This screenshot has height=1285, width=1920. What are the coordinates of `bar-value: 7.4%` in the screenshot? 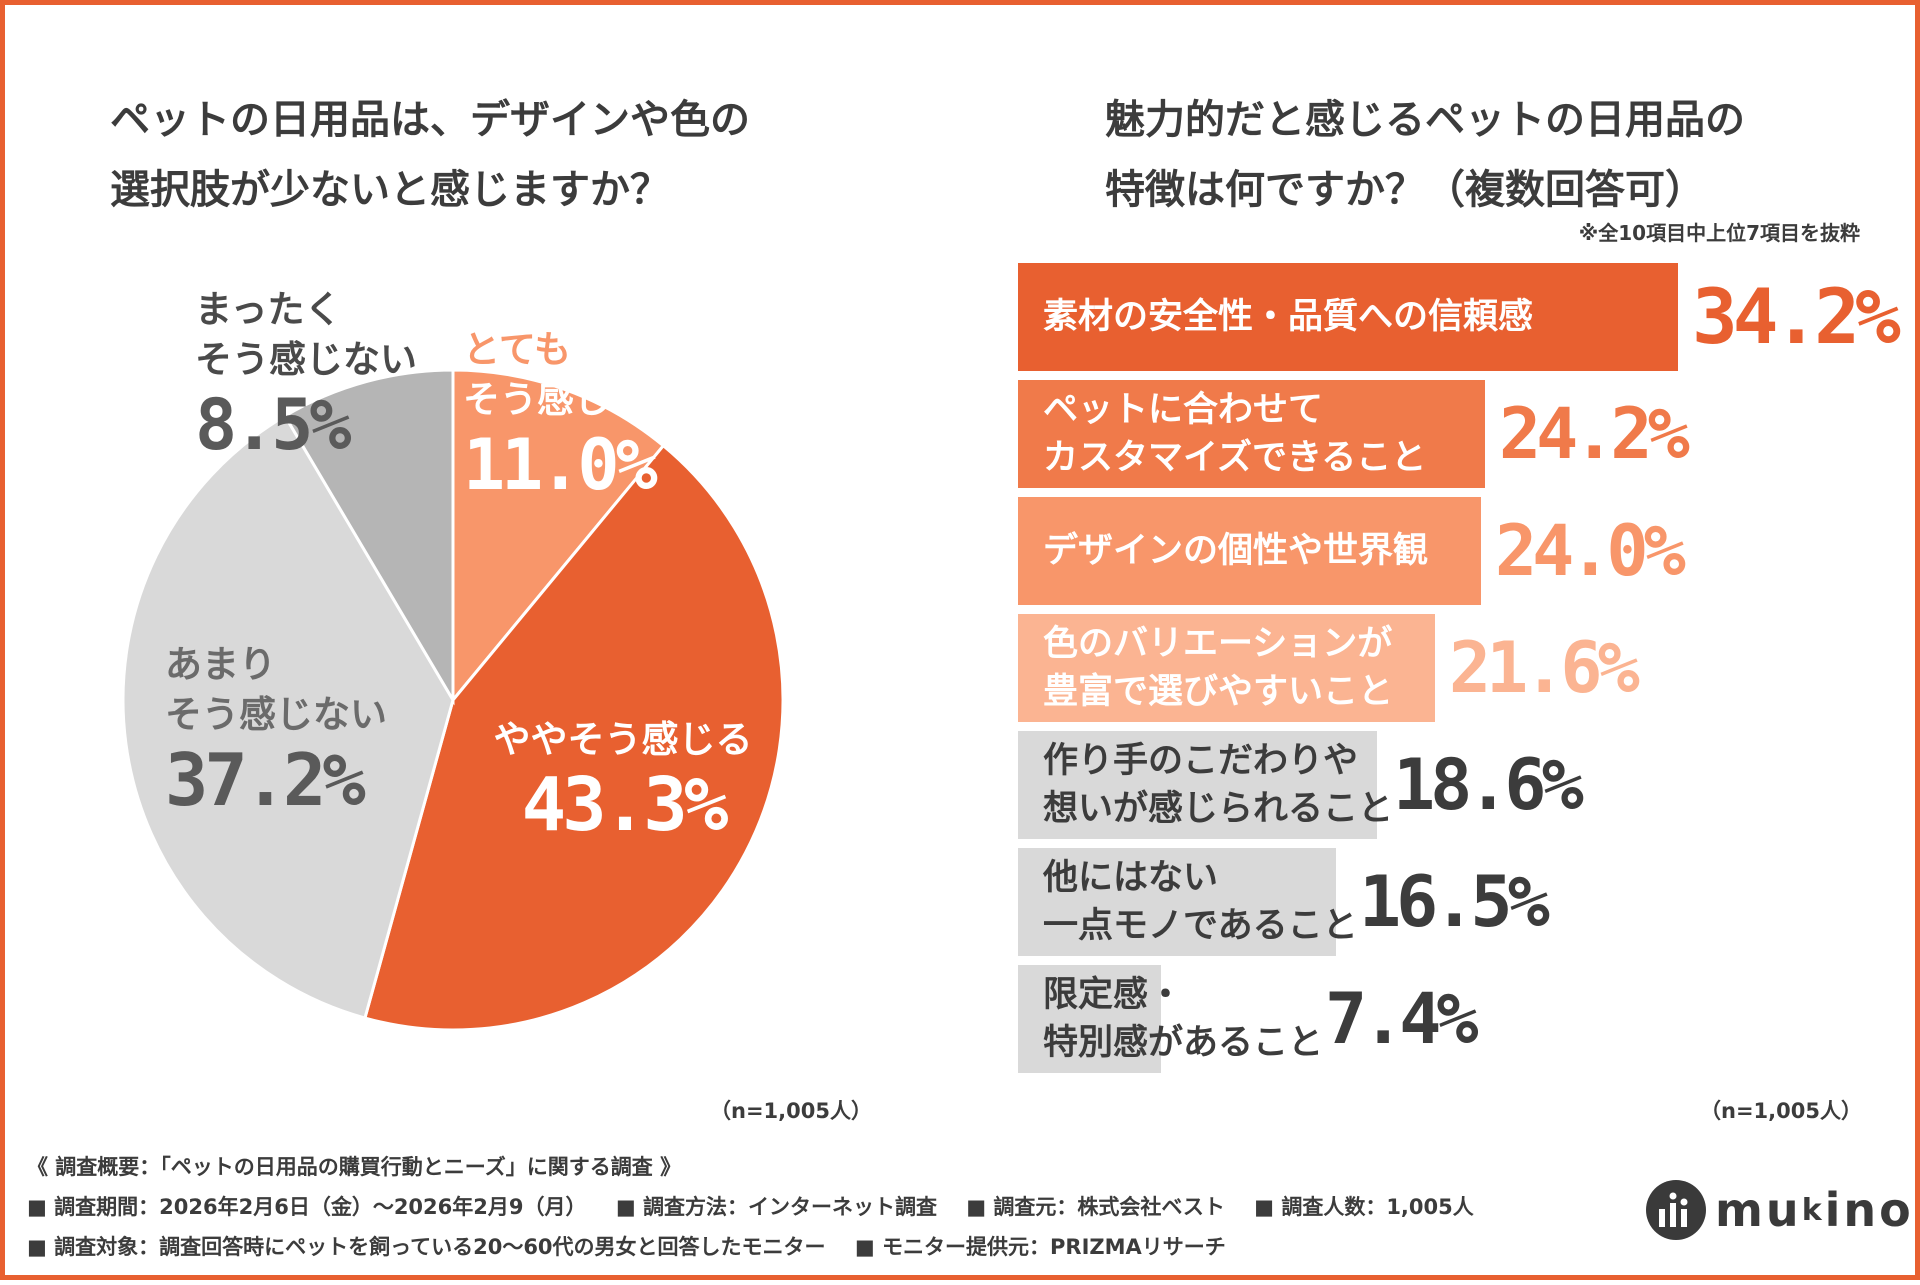 It's located at (1402, 1019).